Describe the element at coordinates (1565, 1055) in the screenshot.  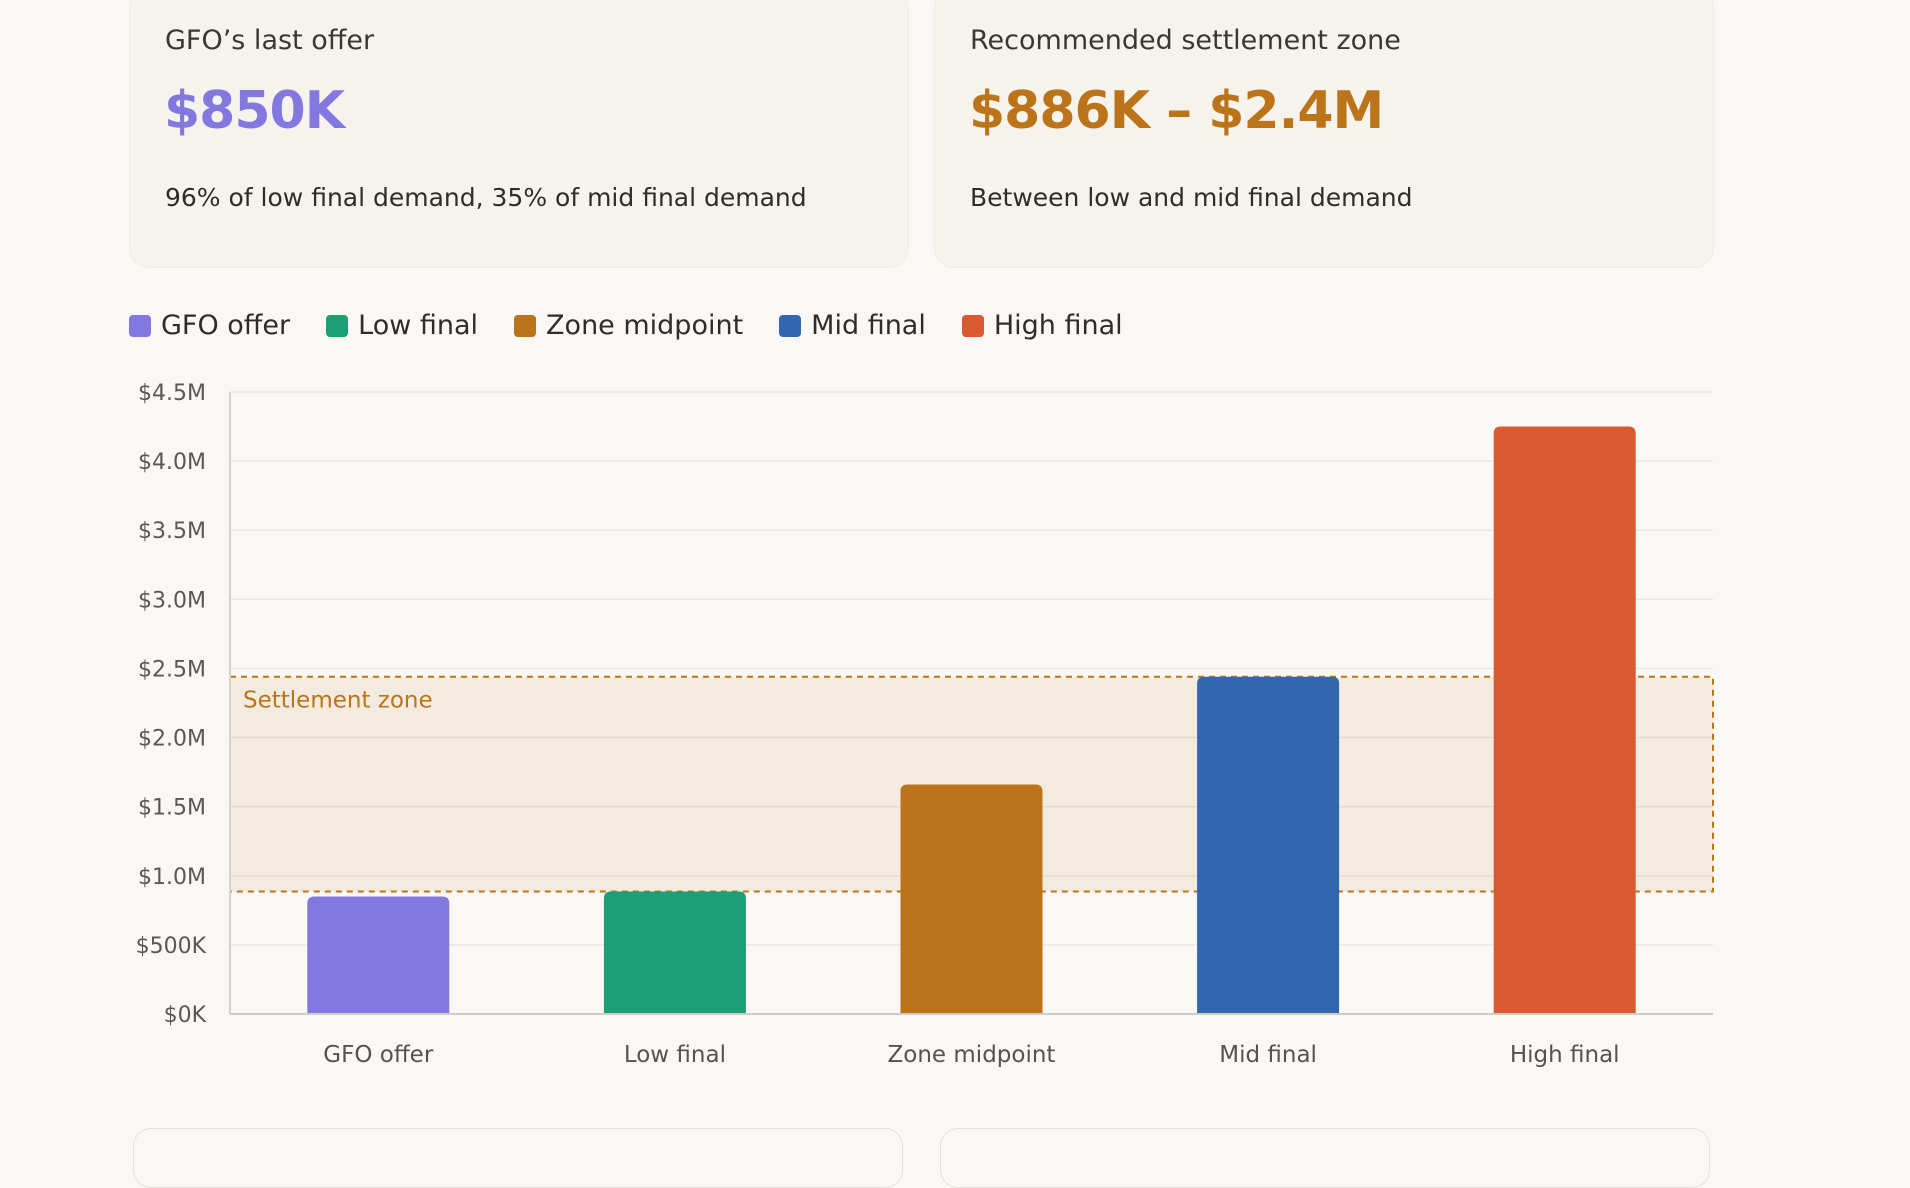
I see `x-tick-label: High final` at that location.